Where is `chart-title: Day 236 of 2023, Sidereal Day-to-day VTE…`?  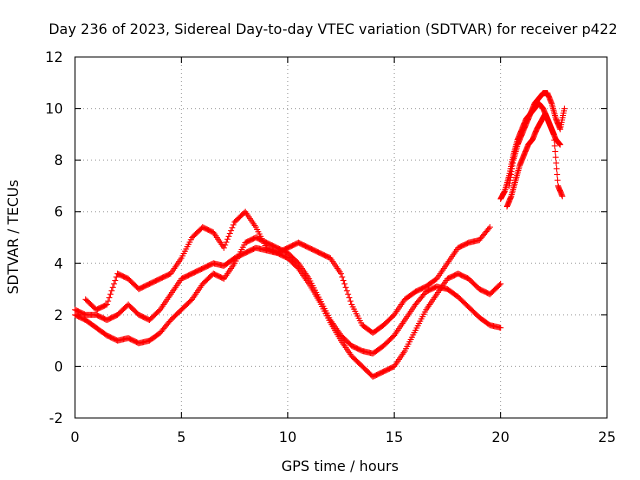 chart-title: Day 236 of 2023, Sidereal Day-to-day VTE… is located at coordinates (333, 30).